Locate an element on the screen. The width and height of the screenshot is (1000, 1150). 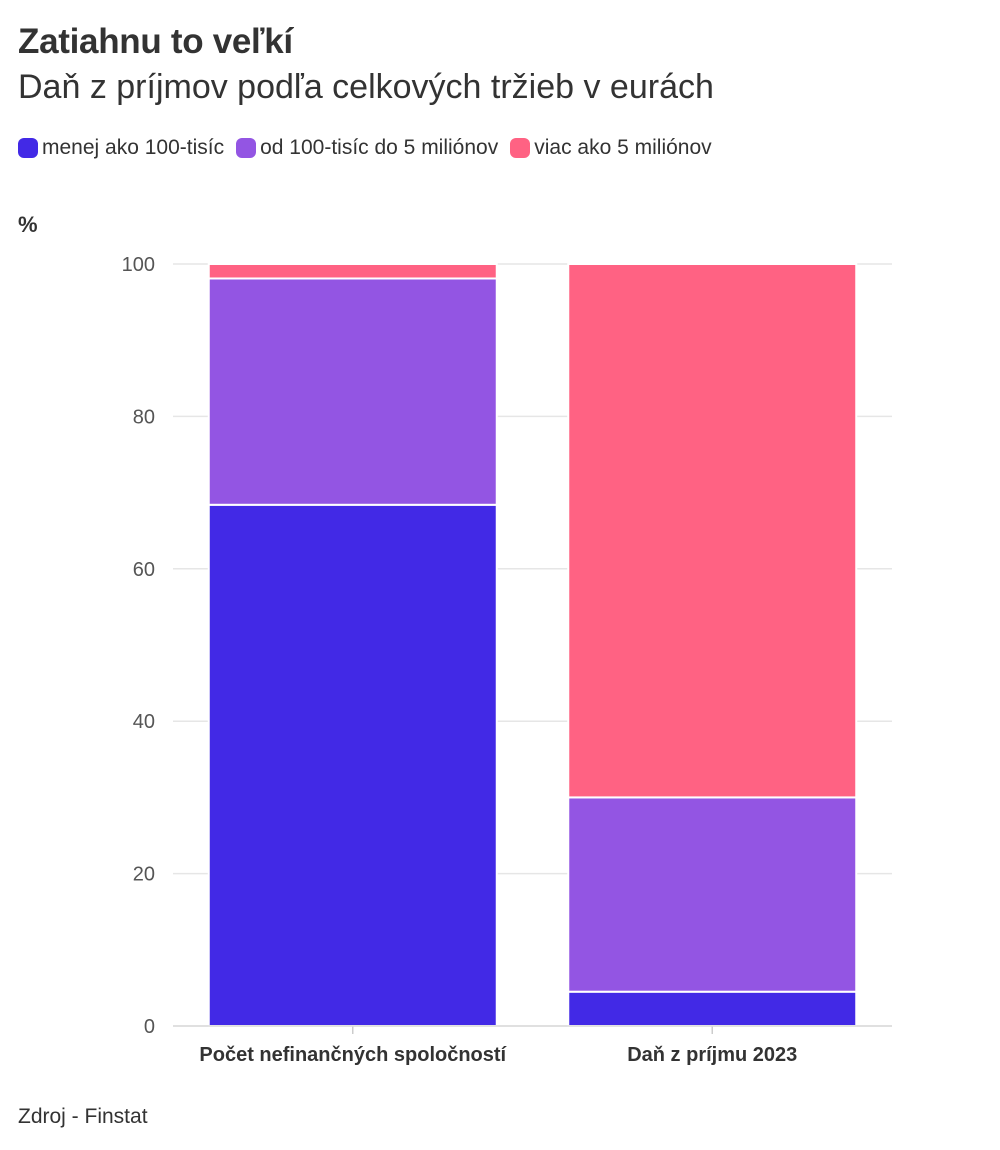
source-note: Zdroj - Finstat is located at coordinates (83, 1116).